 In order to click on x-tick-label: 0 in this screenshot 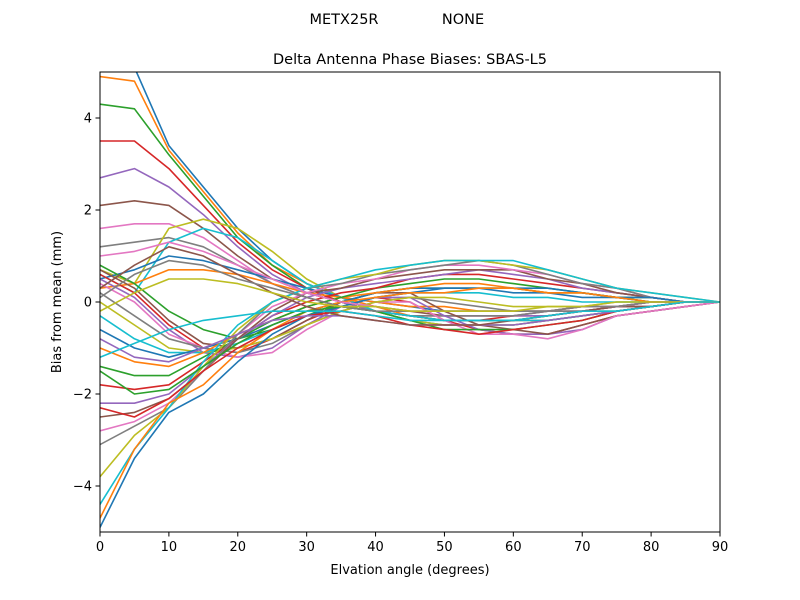, I will do `click(100, 547)`.